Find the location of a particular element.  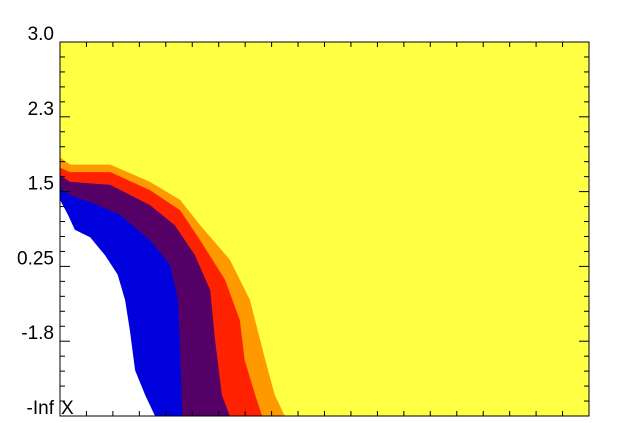

y-tick-label: 1.5 is located at coordinates (41, 184).